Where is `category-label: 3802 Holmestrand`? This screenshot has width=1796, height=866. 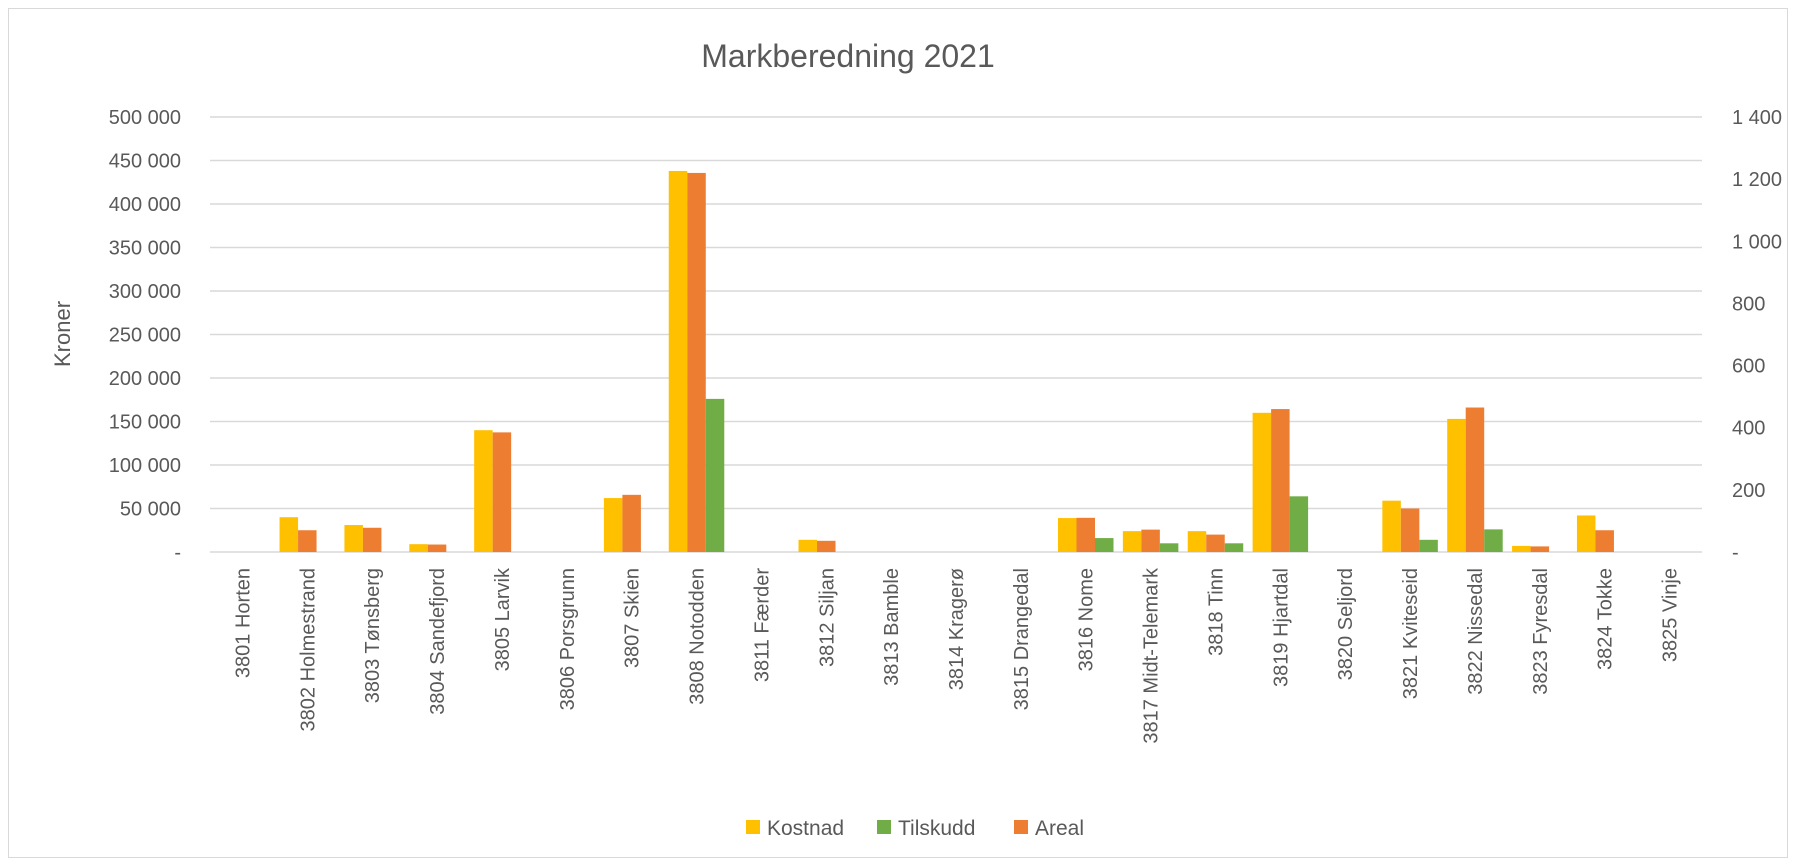
category-label: 3802 Holmestrand is located at coordinates (308, 649).